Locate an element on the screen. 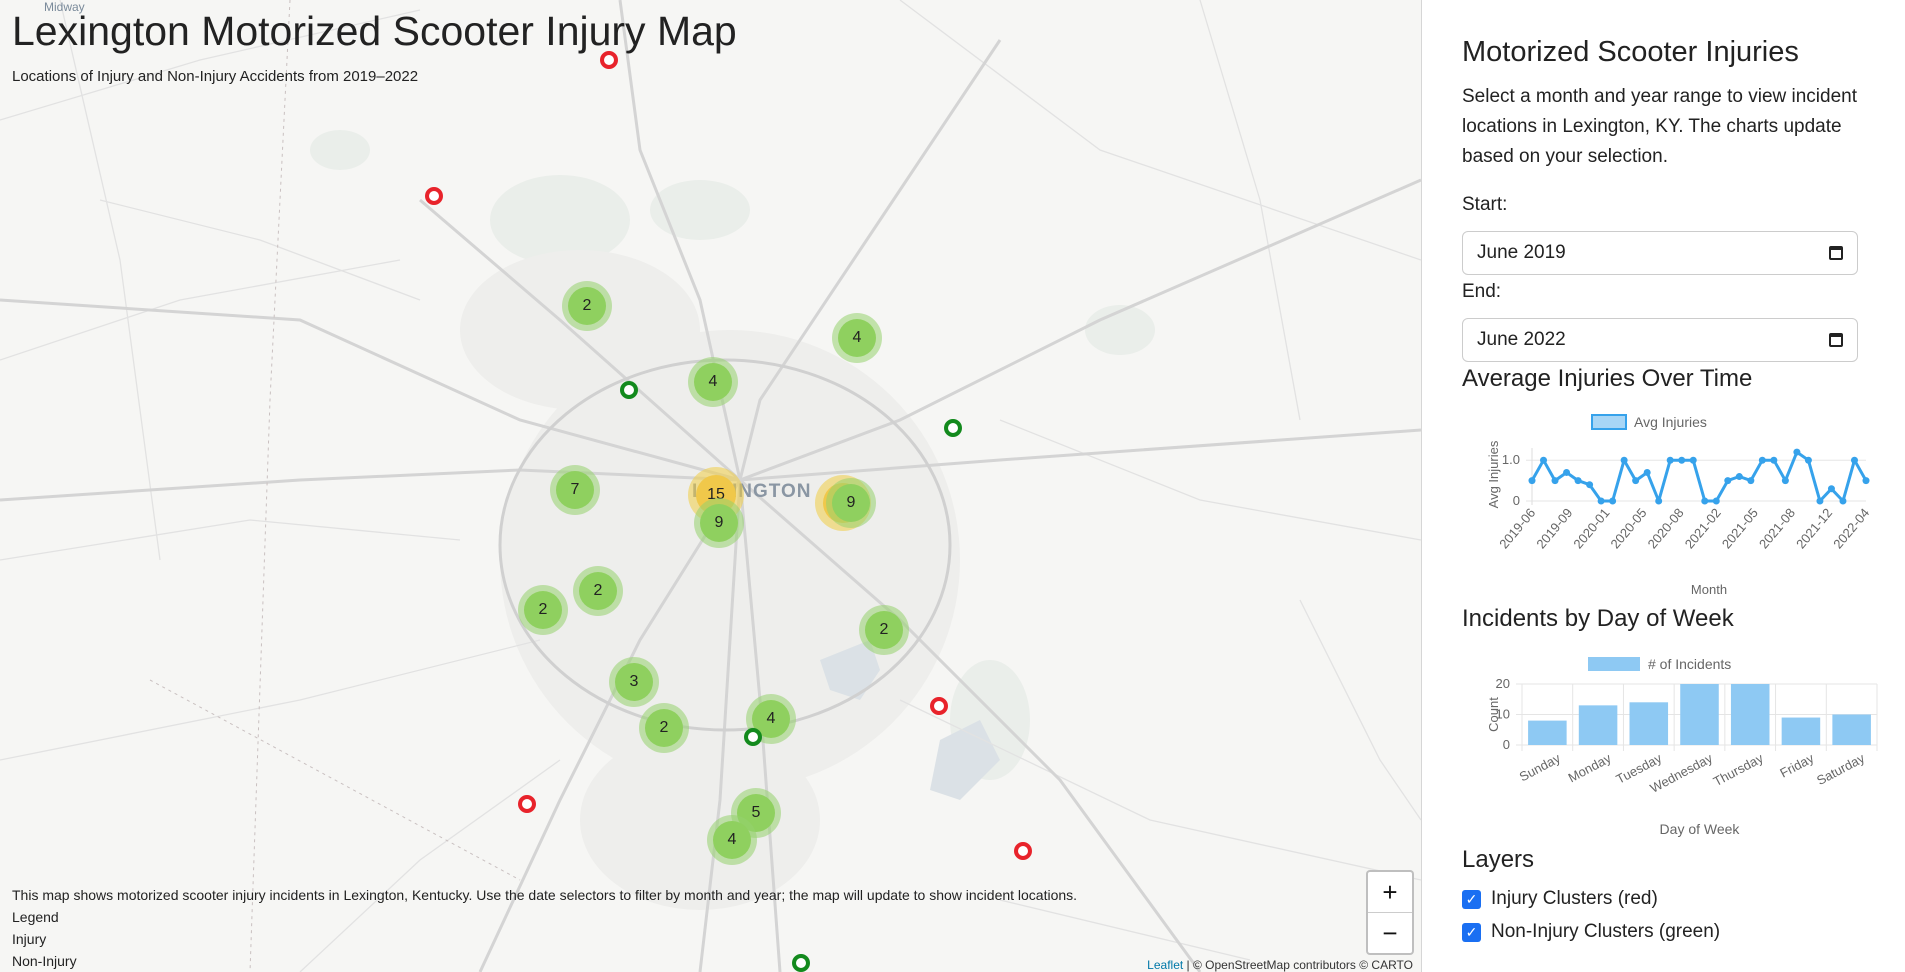 This screenshot has height=972, width=1905. cluster-count: 3 is located at coordinates (634, 682).